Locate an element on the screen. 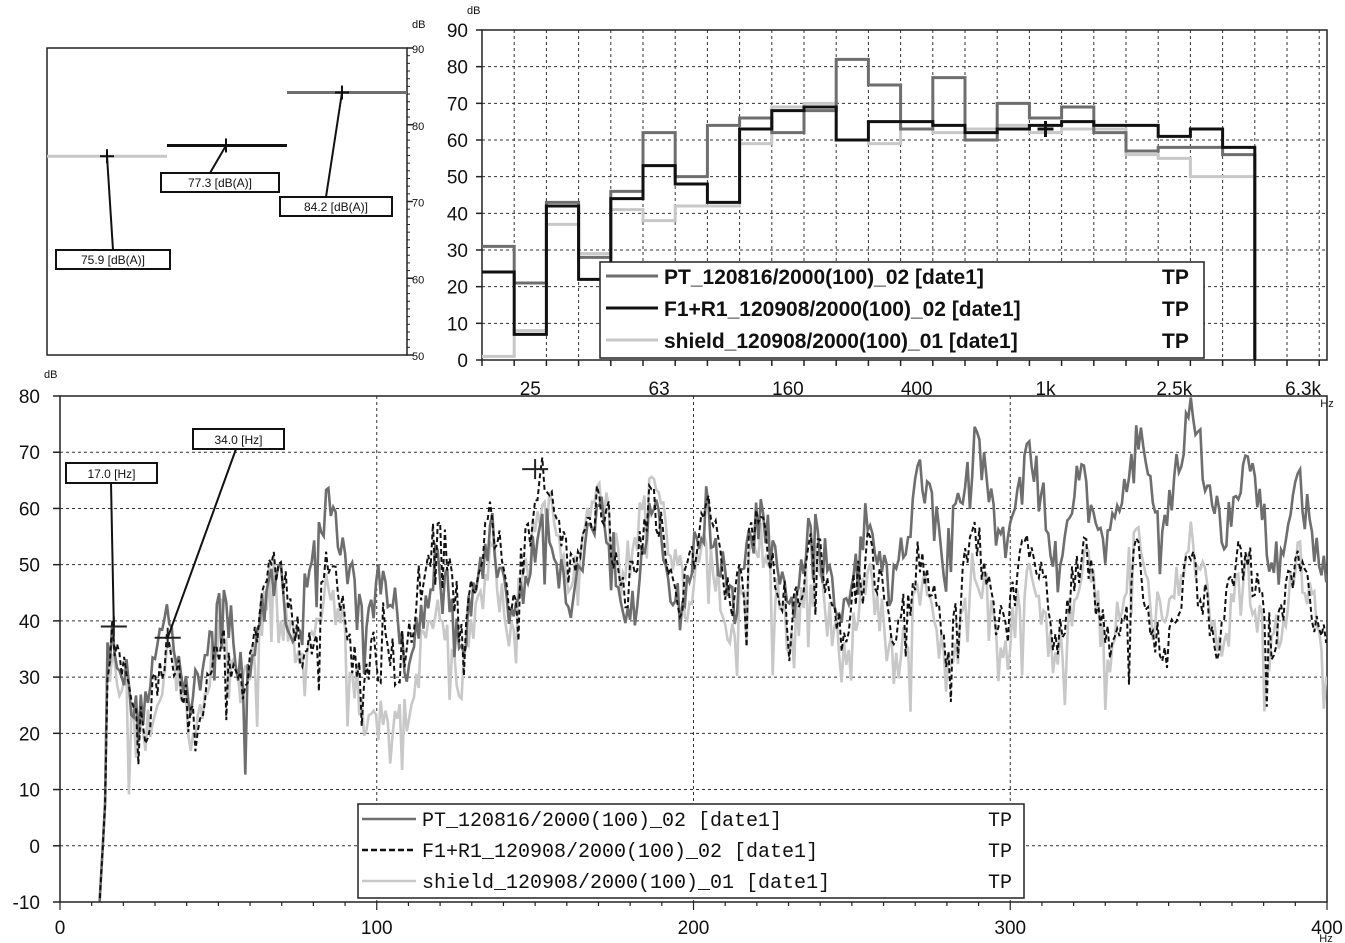 This screenshot has height=943, width=1345. octave-x-tick-label: 63 is located at coordinates (659, 389).